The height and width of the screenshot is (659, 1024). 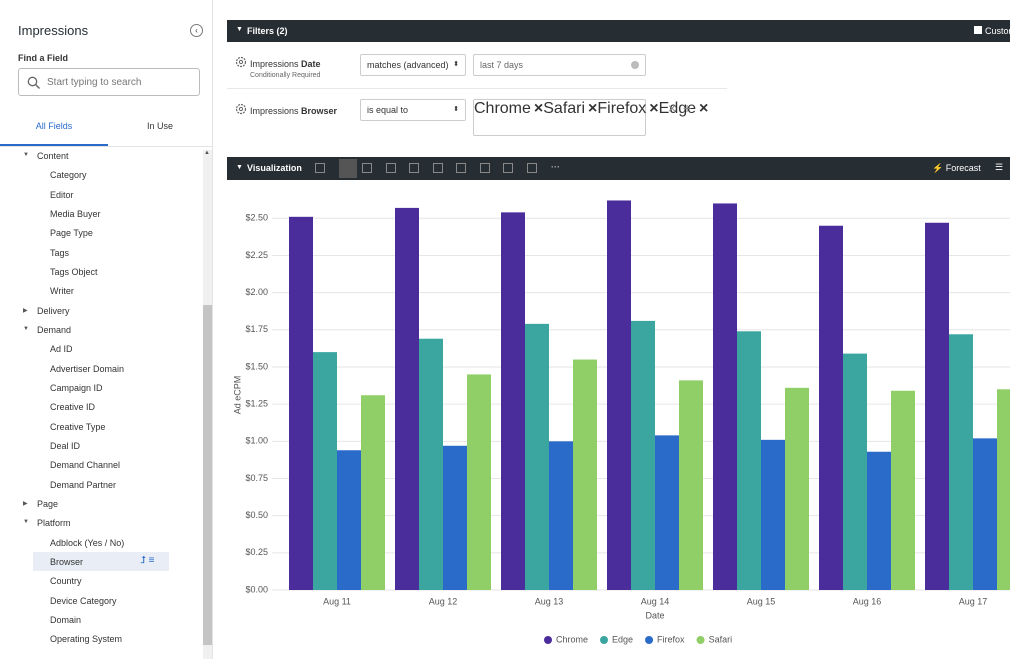 What do you see at coordinates (207, 475) in the screenshot?
I see `scrollbar-thumb` at bounding box center [207, 475].